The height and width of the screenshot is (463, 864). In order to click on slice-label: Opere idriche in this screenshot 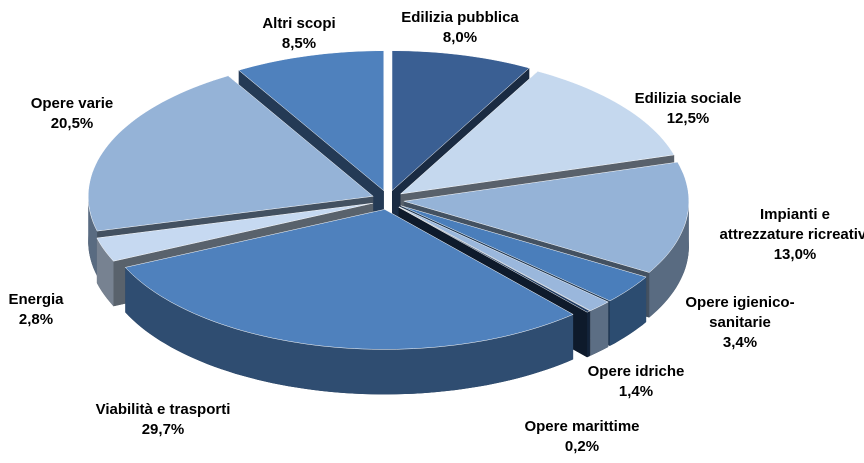, I will do `click(636, 371)`.